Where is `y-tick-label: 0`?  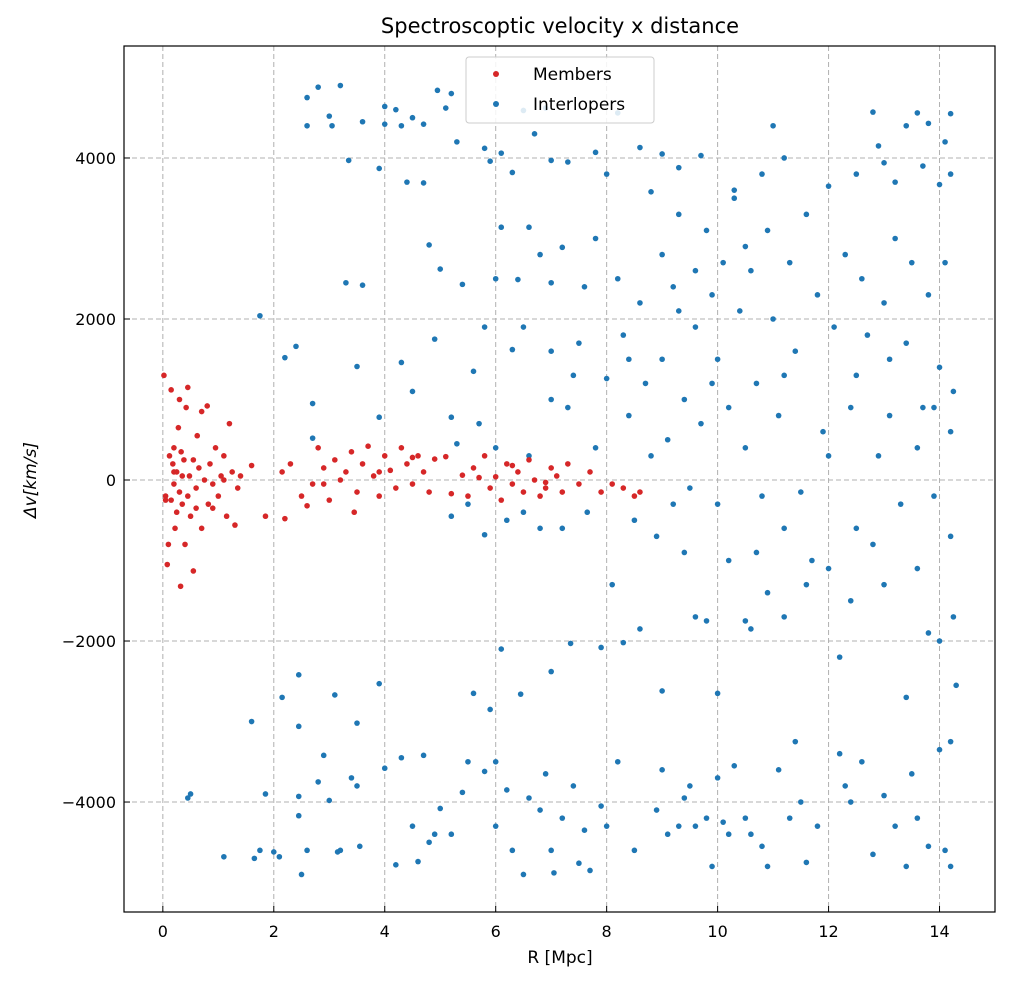 y-tick-label: 0 is located at coordinates (111, 480).